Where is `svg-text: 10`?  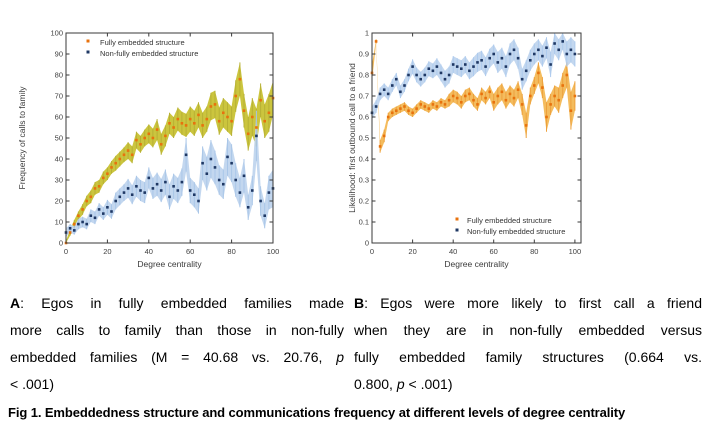 svg-text: 10 is located at coordinates (59, 222).